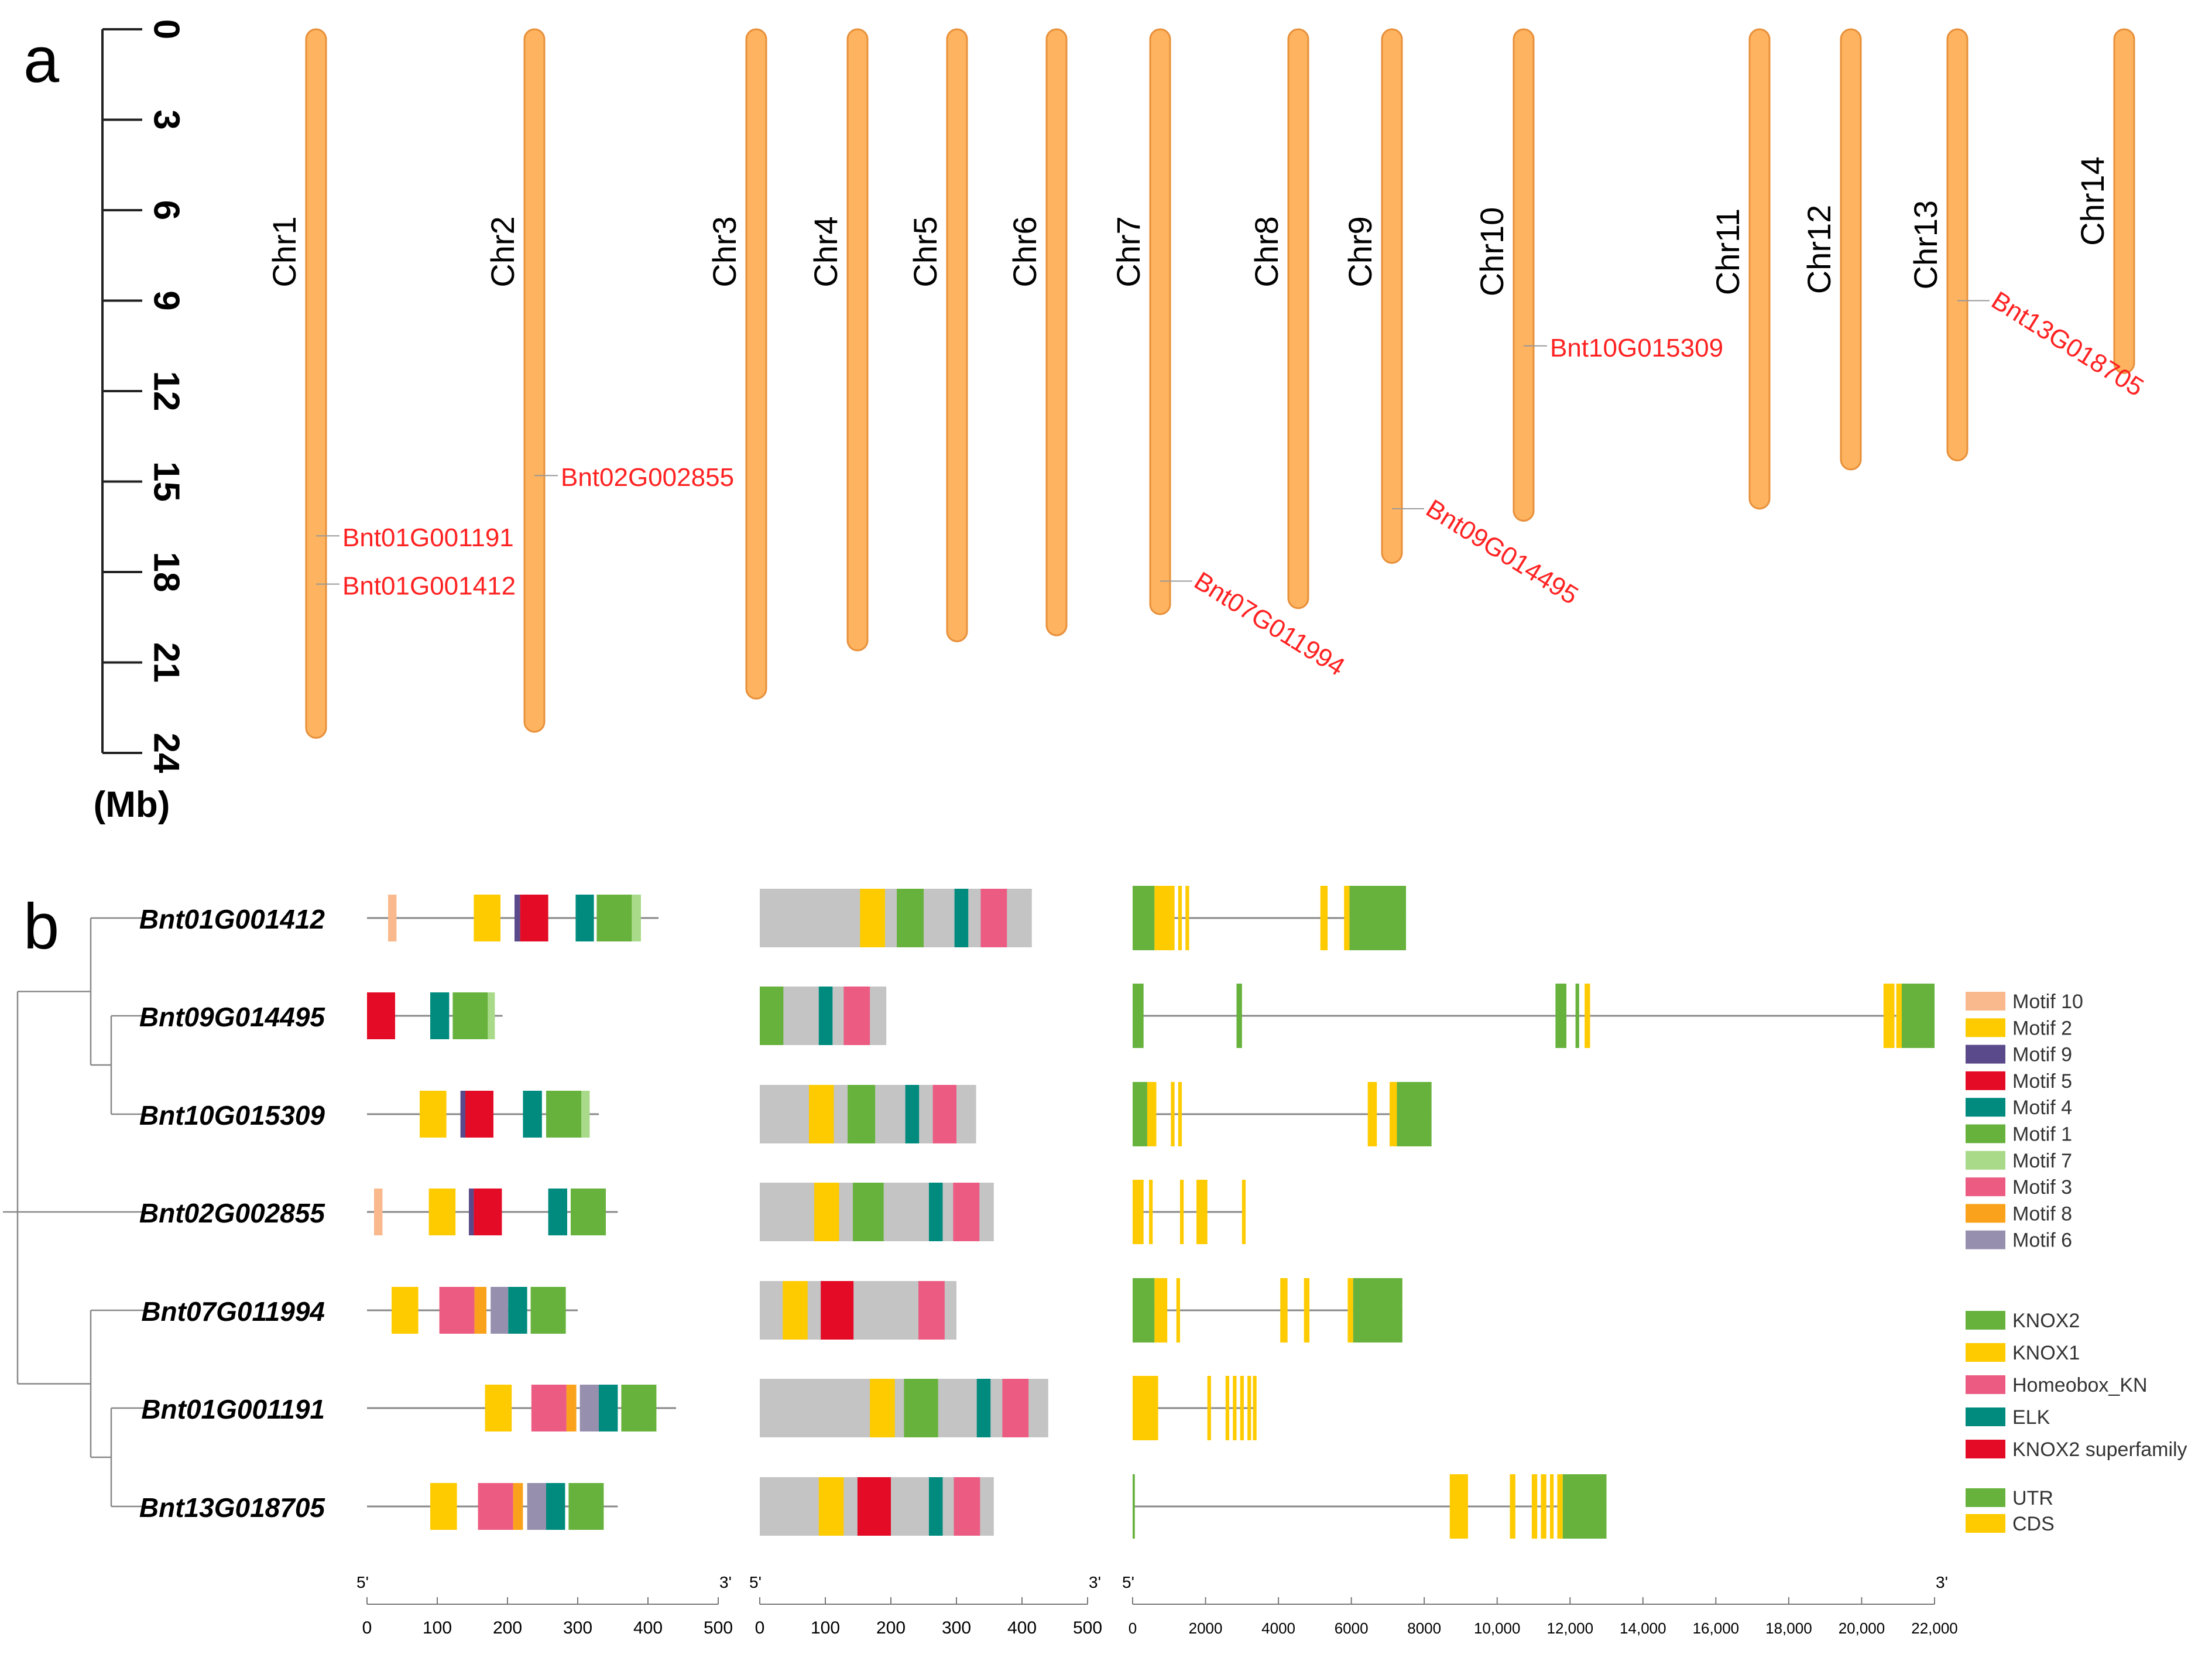 This screenshot has width=2212, height=1661. Describe the element at coordinates (1269, 623) in the screenshot. I see `gene-label: Bnt07G011994` at that location.